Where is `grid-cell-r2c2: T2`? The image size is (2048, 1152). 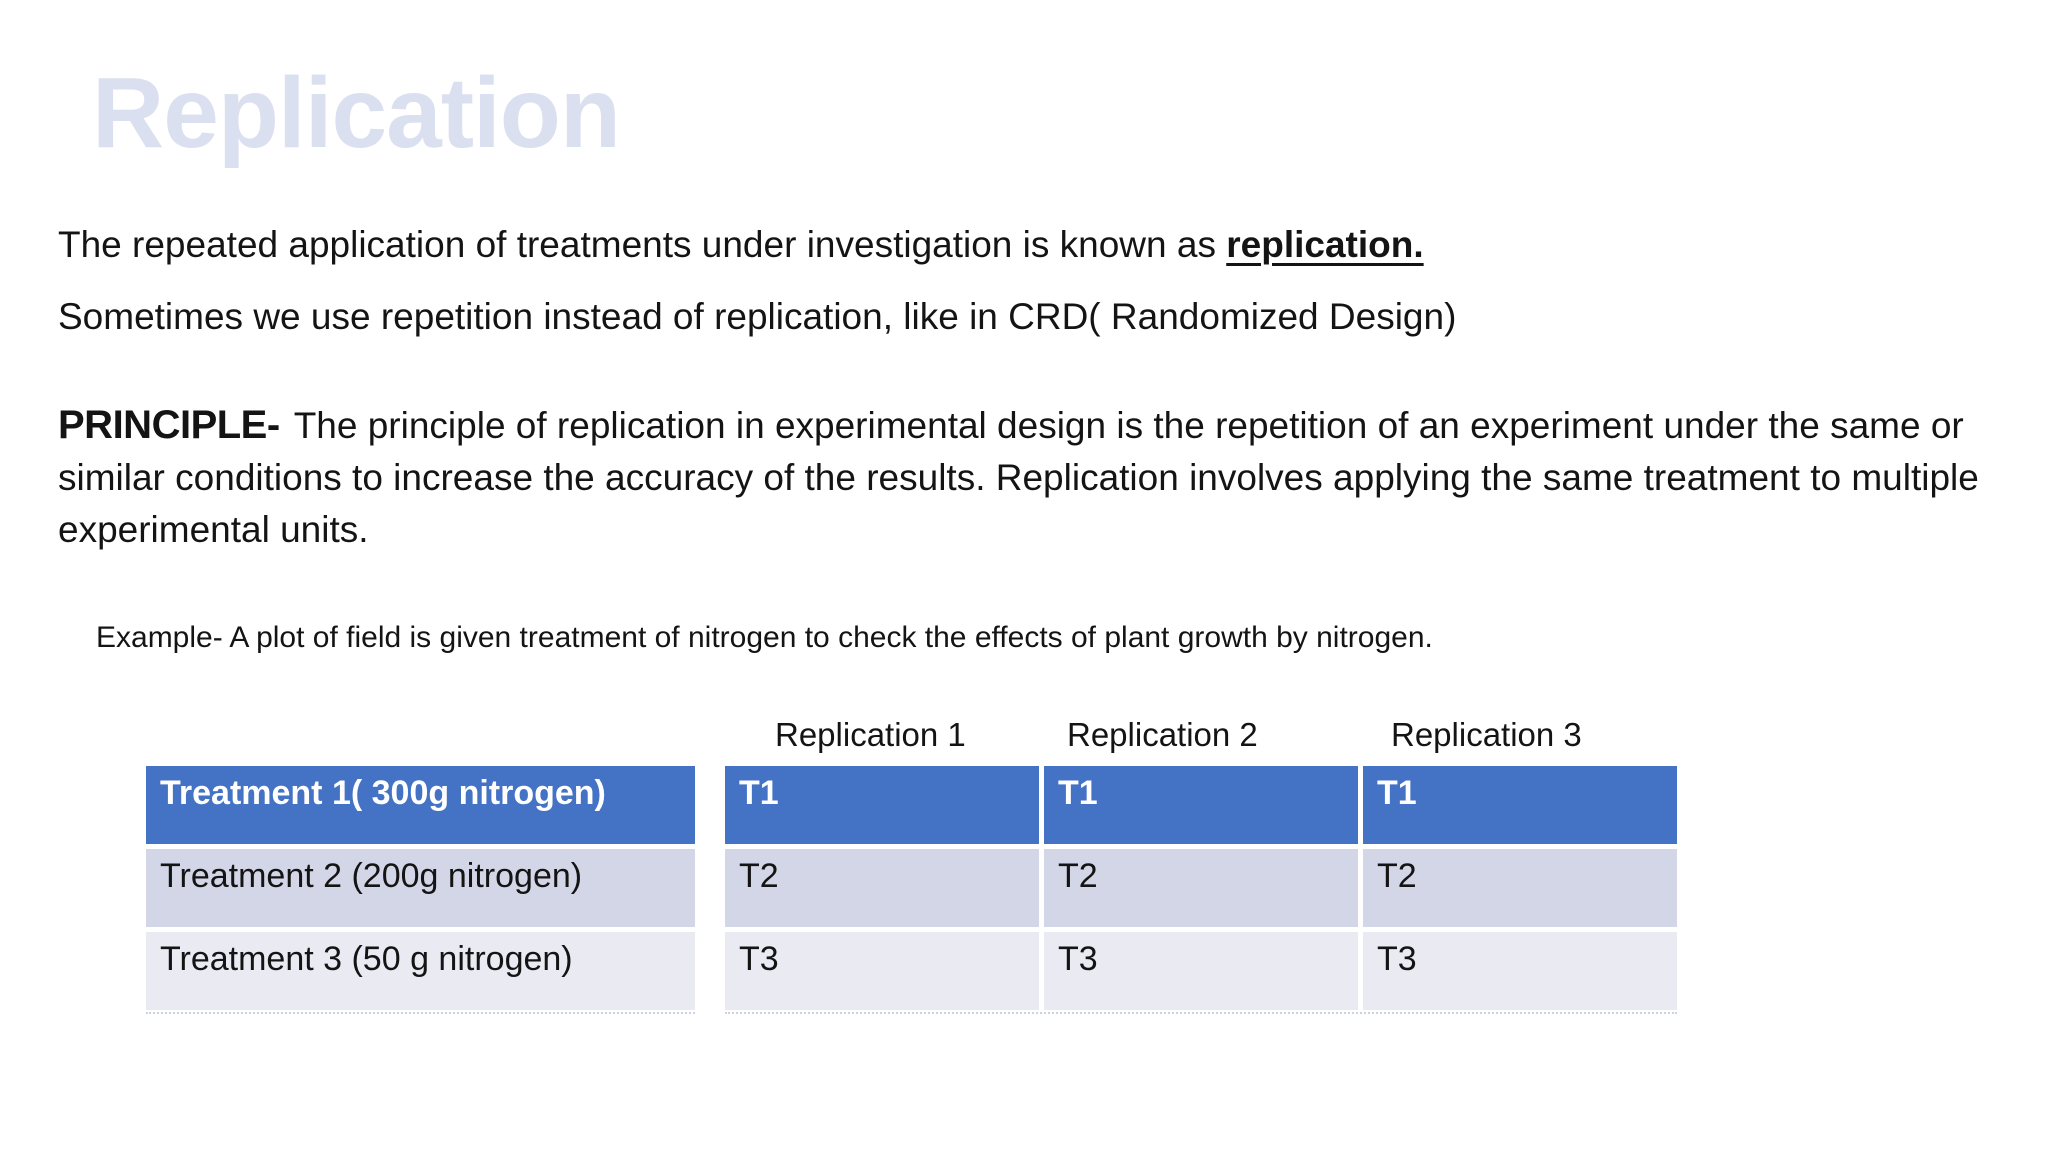
grid-cell-r2c2: T2 is located at coordinates (1201, 888).